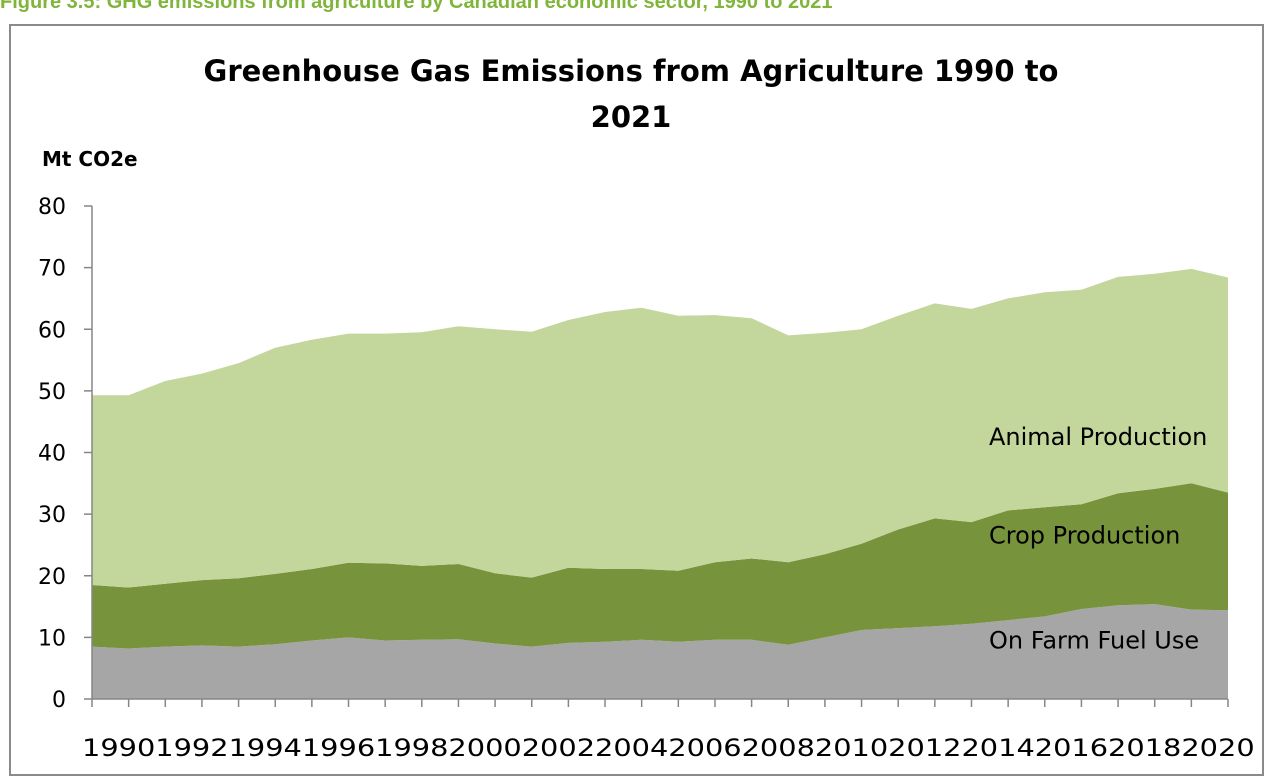 The height and width of the screenshot is (778, 1274). Describe the element at coordinates (1084, 536) in the screenshot. I see `crop-production-label: Crop Production` at that location.